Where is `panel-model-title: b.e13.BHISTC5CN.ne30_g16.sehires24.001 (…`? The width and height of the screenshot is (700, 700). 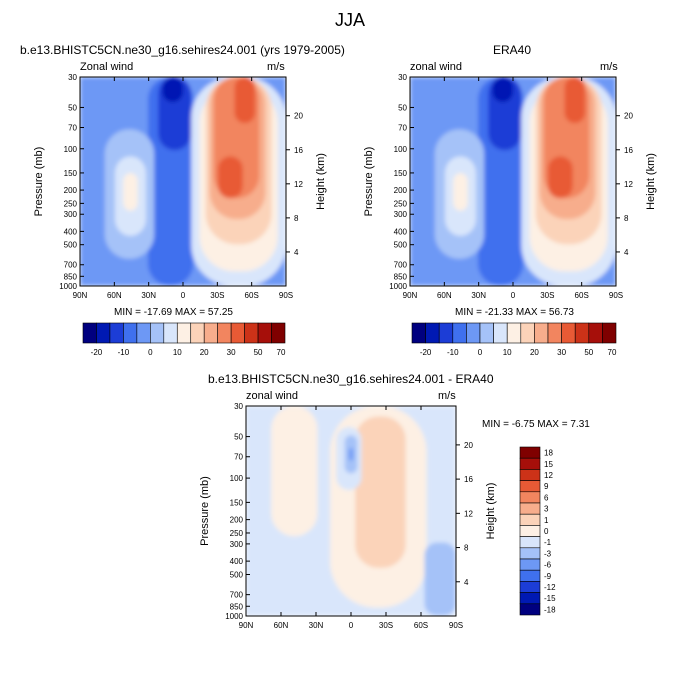
panel-model-title: b.e13.BHISTC5CN.ne30_g16.sehires24.001 (… is located at coordinates (182, 50).